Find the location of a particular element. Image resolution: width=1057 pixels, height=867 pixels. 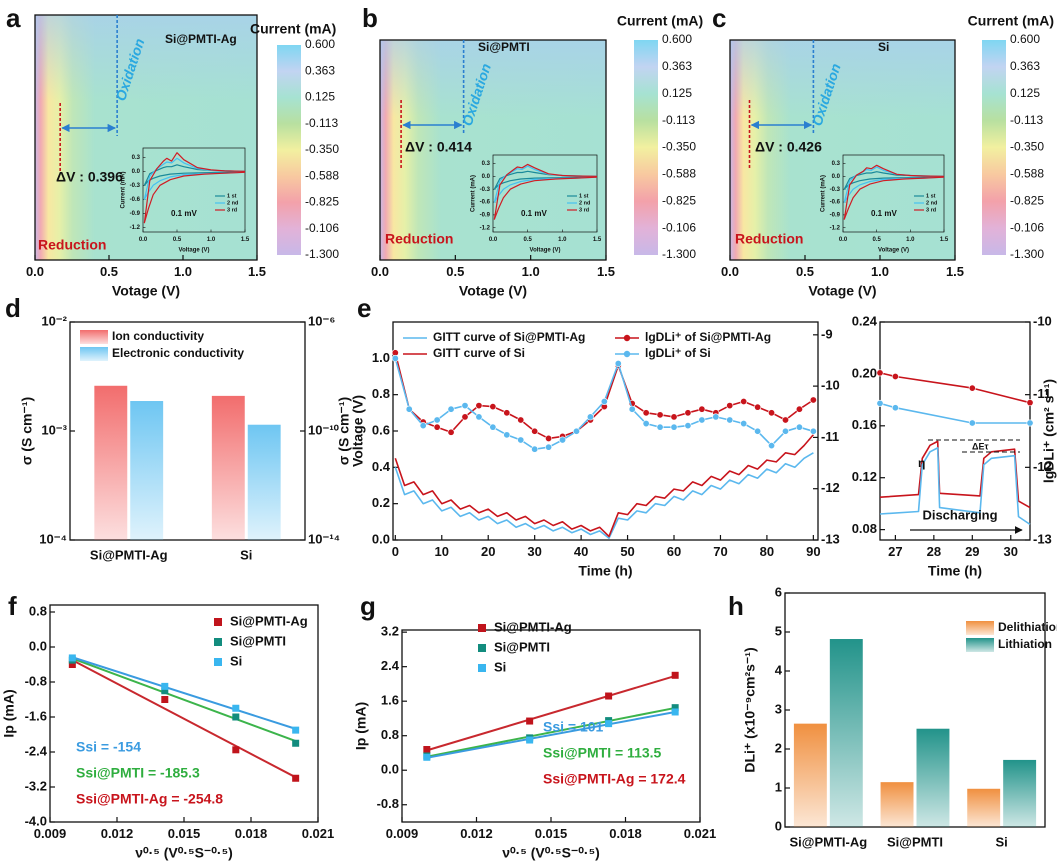

y-tick-label: 0.3 is located at coordinates (136, 158).